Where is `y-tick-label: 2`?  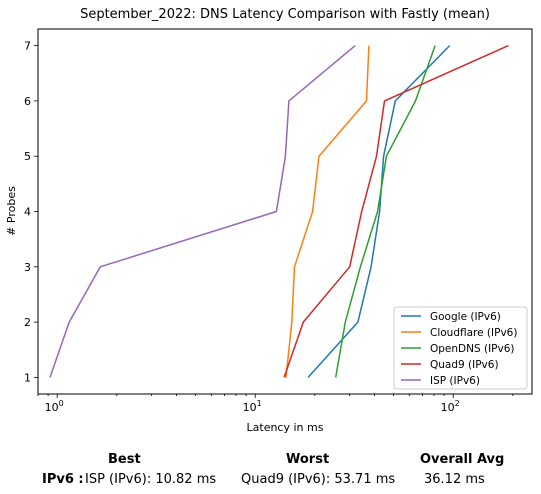
y-tick-label: 2 is located at coordinates (27, 322).